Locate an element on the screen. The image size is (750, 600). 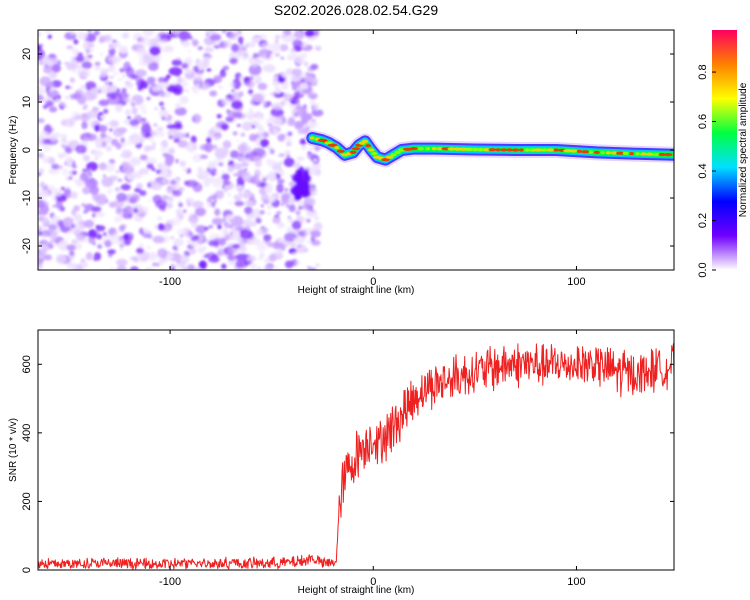
spectrogram-x-axis-label: Height of straight line (km) is located at coordinates (356, 290).